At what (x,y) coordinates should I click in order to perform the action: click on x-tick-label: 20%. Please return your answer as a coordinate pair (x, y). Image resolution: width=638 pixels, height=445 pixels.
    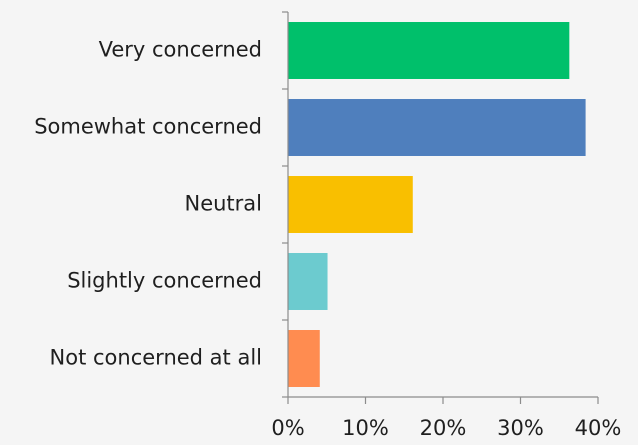
    Looking at the image, I should click on (443, 428).